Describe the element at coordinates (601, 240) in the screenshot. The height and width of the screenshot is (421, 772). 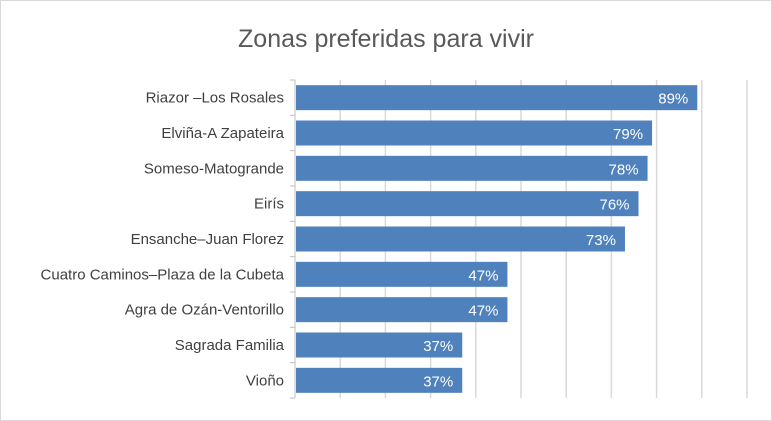
I see `data-label: 73%` at that location.